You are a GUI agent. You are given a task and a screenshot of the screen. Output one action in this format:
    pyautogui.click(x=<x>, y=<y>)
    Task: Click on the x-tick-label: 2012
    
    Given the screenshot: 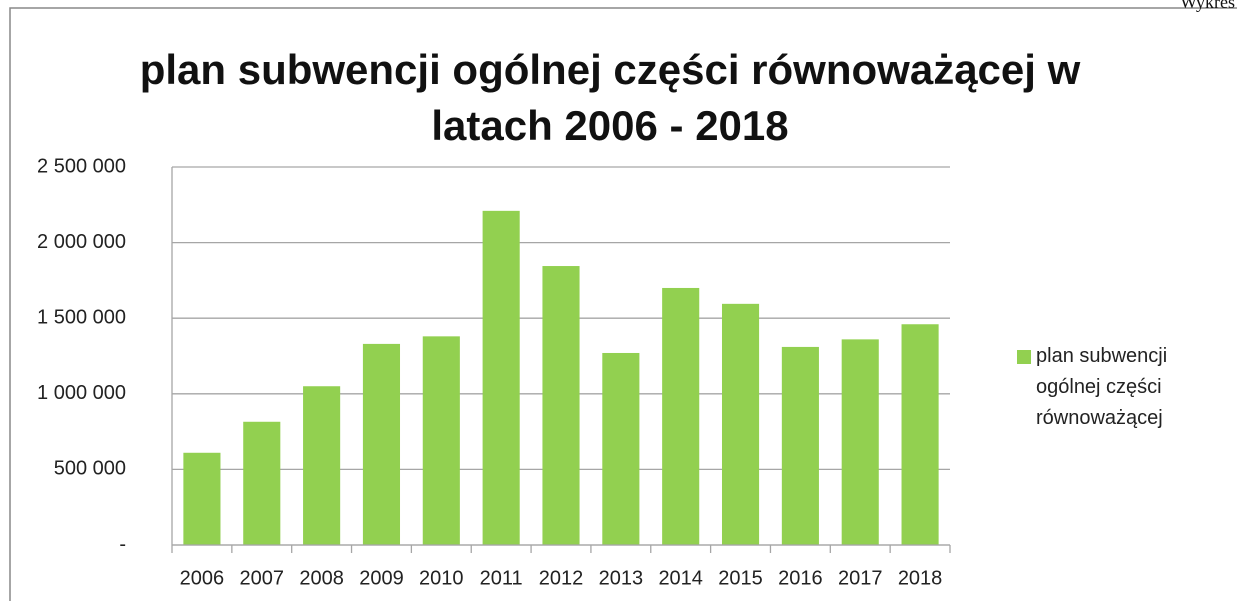 What is the action you would take?
    pyautogui.click(x=561, y=578)
    